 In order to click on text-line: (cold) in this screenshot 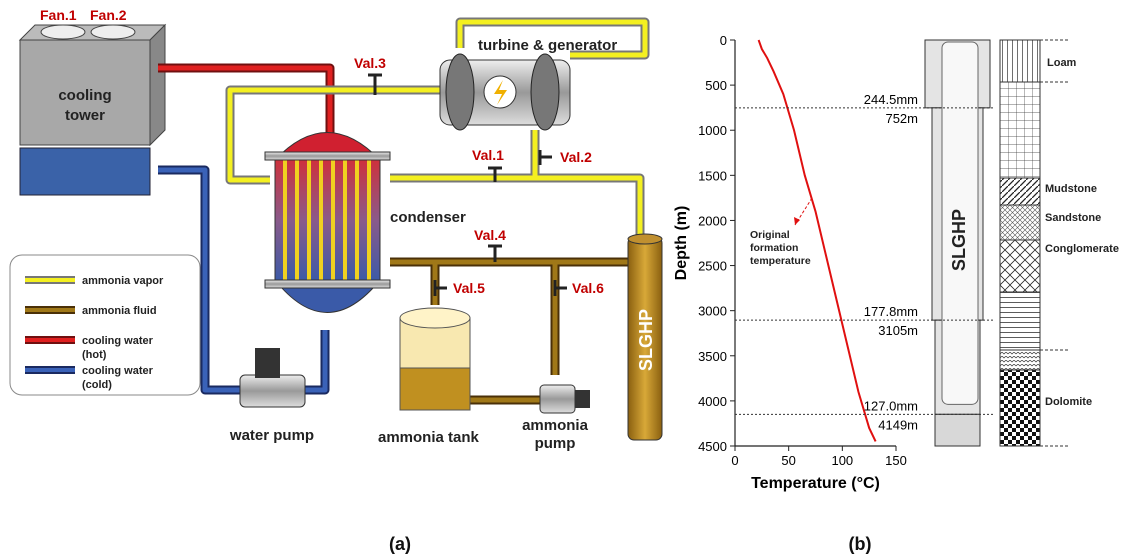, I will do `click(97, 385)`.